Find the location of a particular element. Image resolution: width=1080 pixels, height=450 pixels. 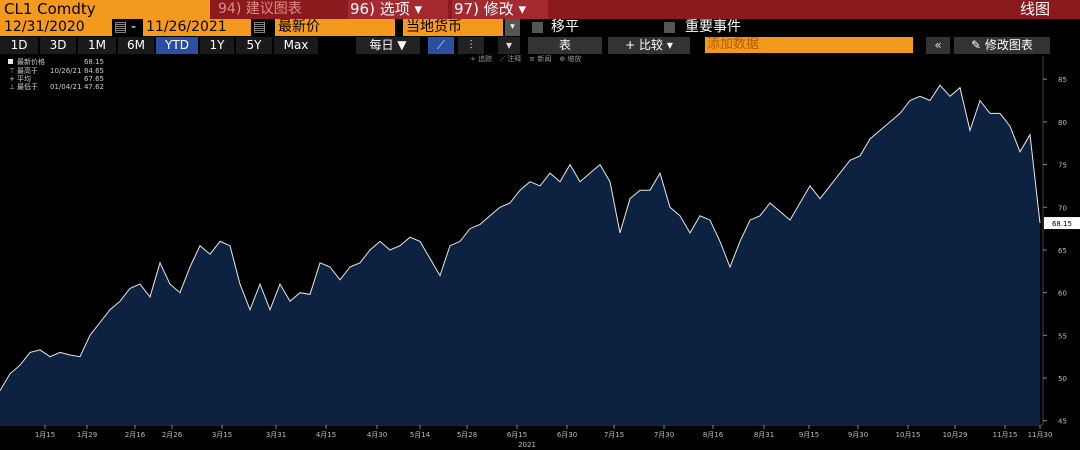

x-tick-label: 8月31 is located at coordinates (764, 435).